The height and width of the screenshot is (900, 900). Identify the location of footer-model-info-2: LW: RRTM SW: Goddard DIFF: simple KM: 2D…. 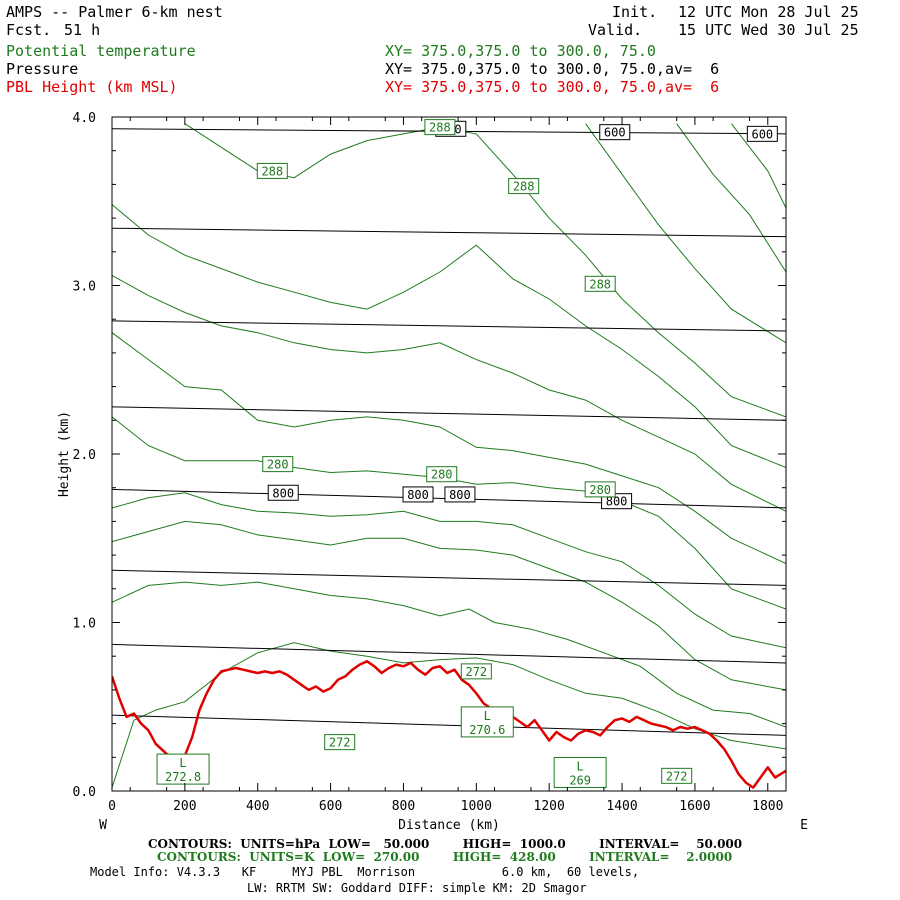
(417, 888).